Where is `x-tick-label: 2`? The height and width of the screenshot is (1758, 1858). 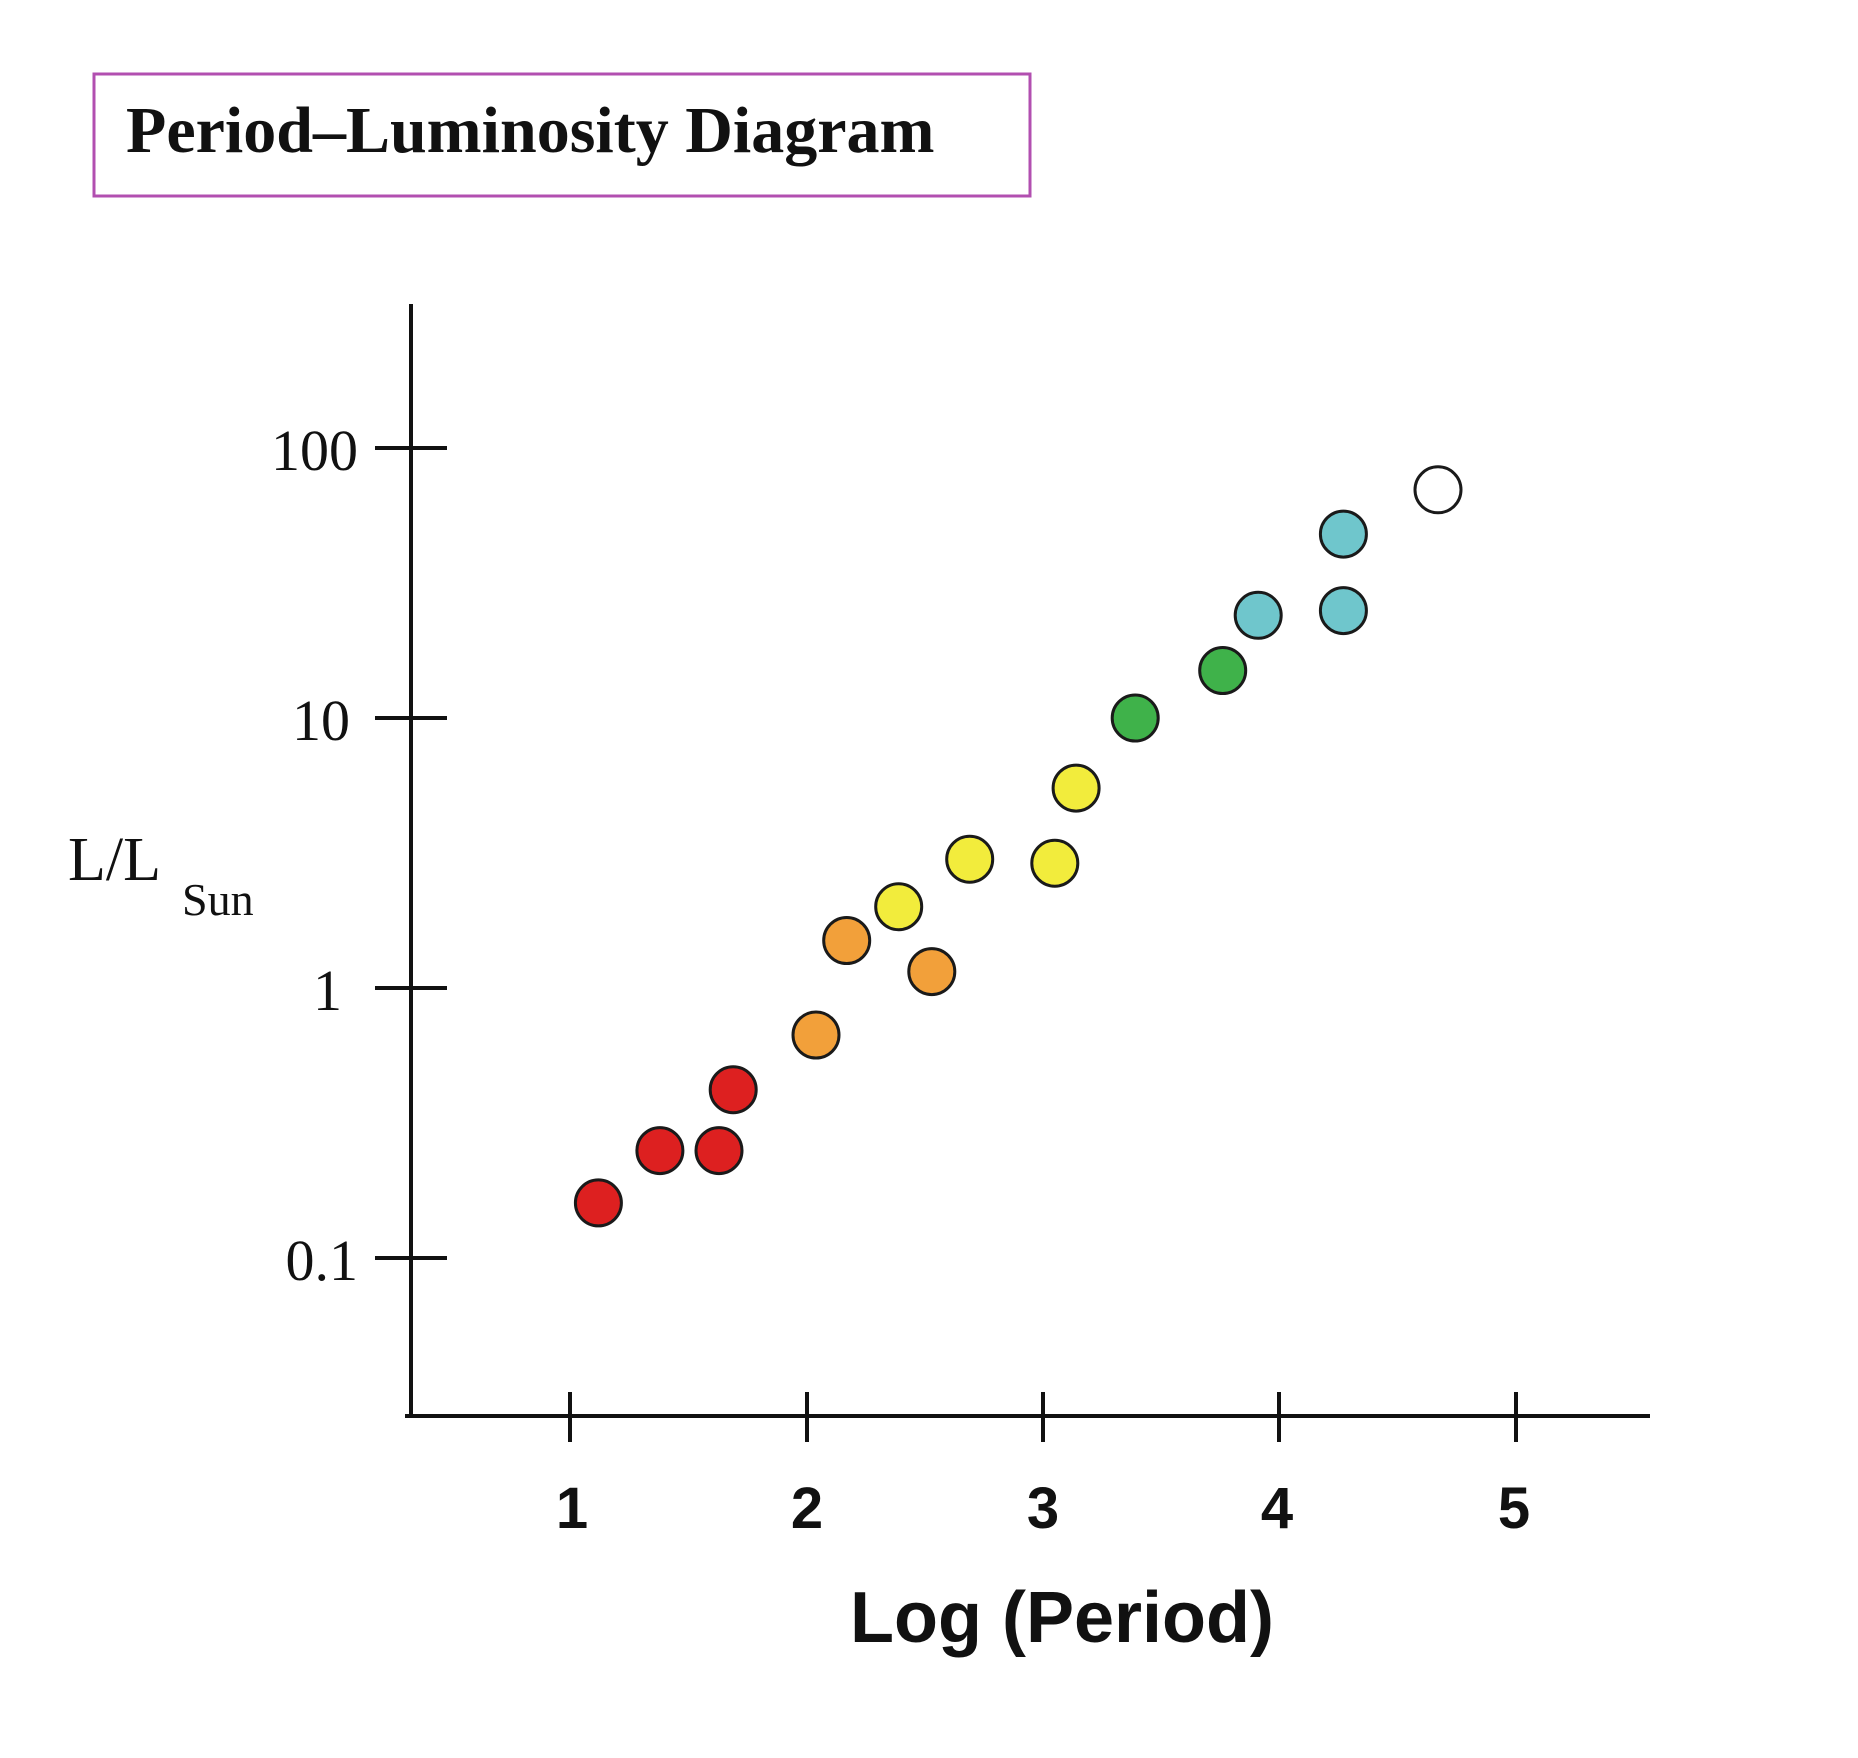 x-tick-label: 2 is located at coordinates (807, 1508).